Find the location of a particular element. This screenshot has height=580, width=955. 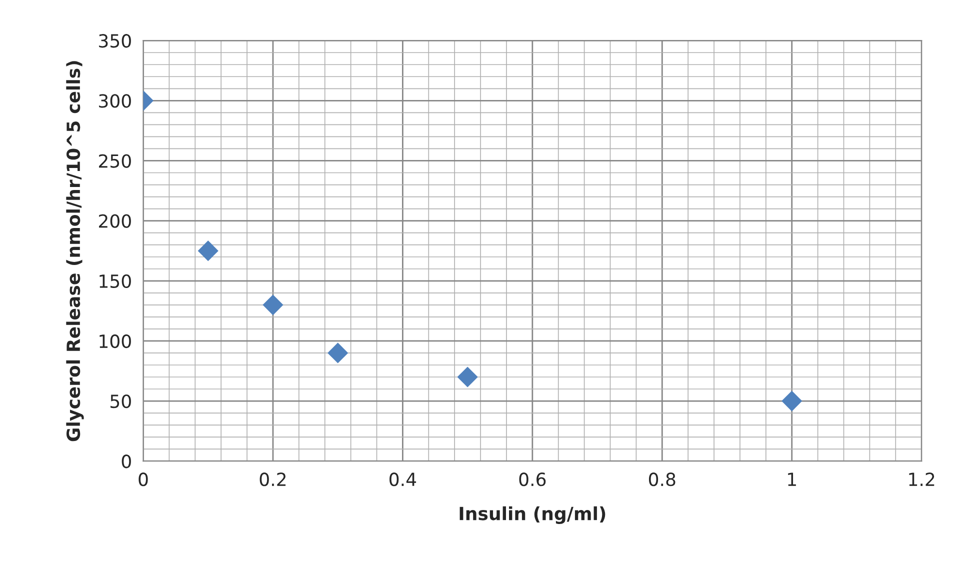

x-tick-label: 0.8 is located at coordinates (662, 479).